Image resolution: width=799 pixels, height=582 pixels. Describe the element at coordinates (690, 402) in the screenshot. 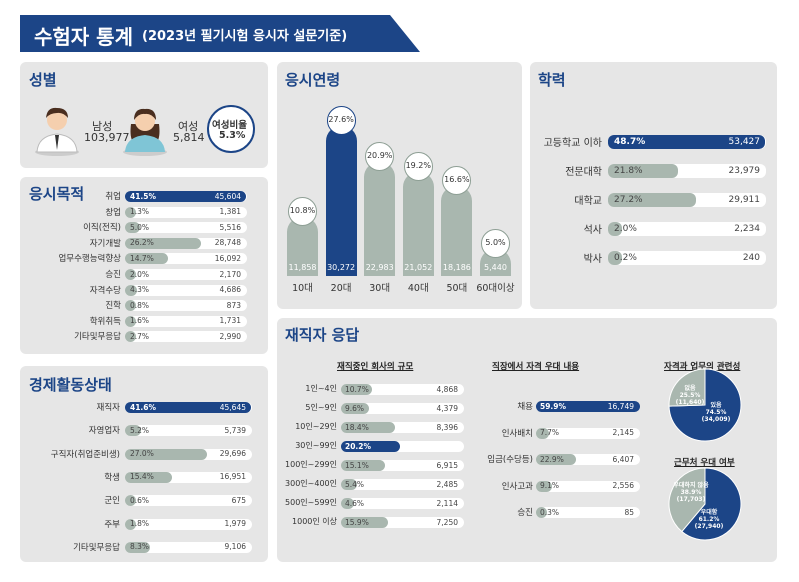

I see `pie-label-line: (11,640)` at that location.